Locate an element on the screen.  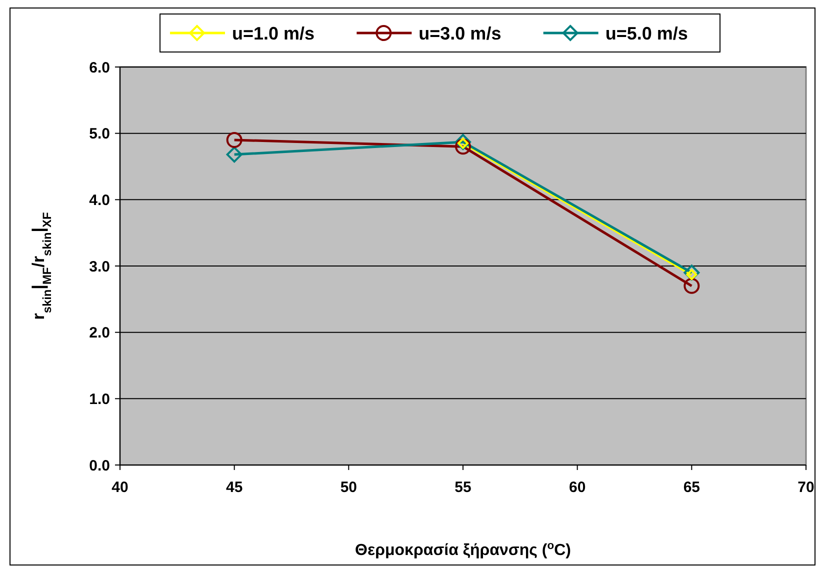
x-tick-label: 50 is located at coordinates (349, 487).